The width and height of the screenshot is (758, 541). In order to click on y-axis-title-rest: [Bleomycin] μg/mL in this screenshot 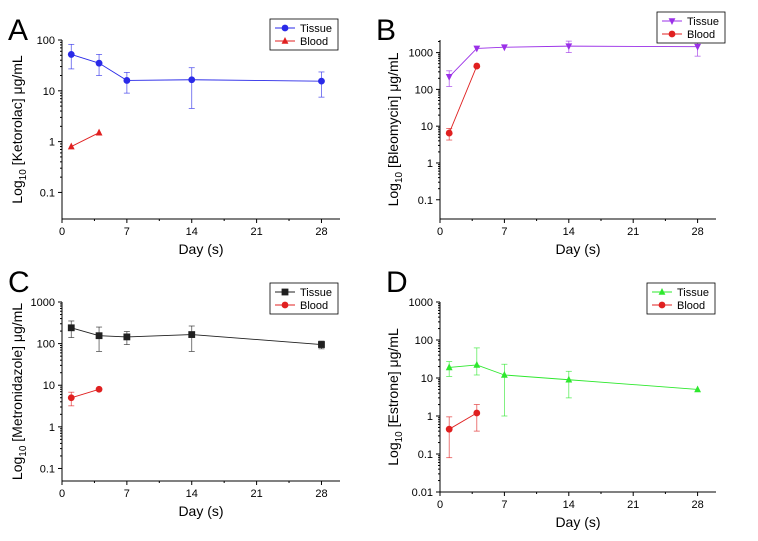, I will do `click(393, 112)`.